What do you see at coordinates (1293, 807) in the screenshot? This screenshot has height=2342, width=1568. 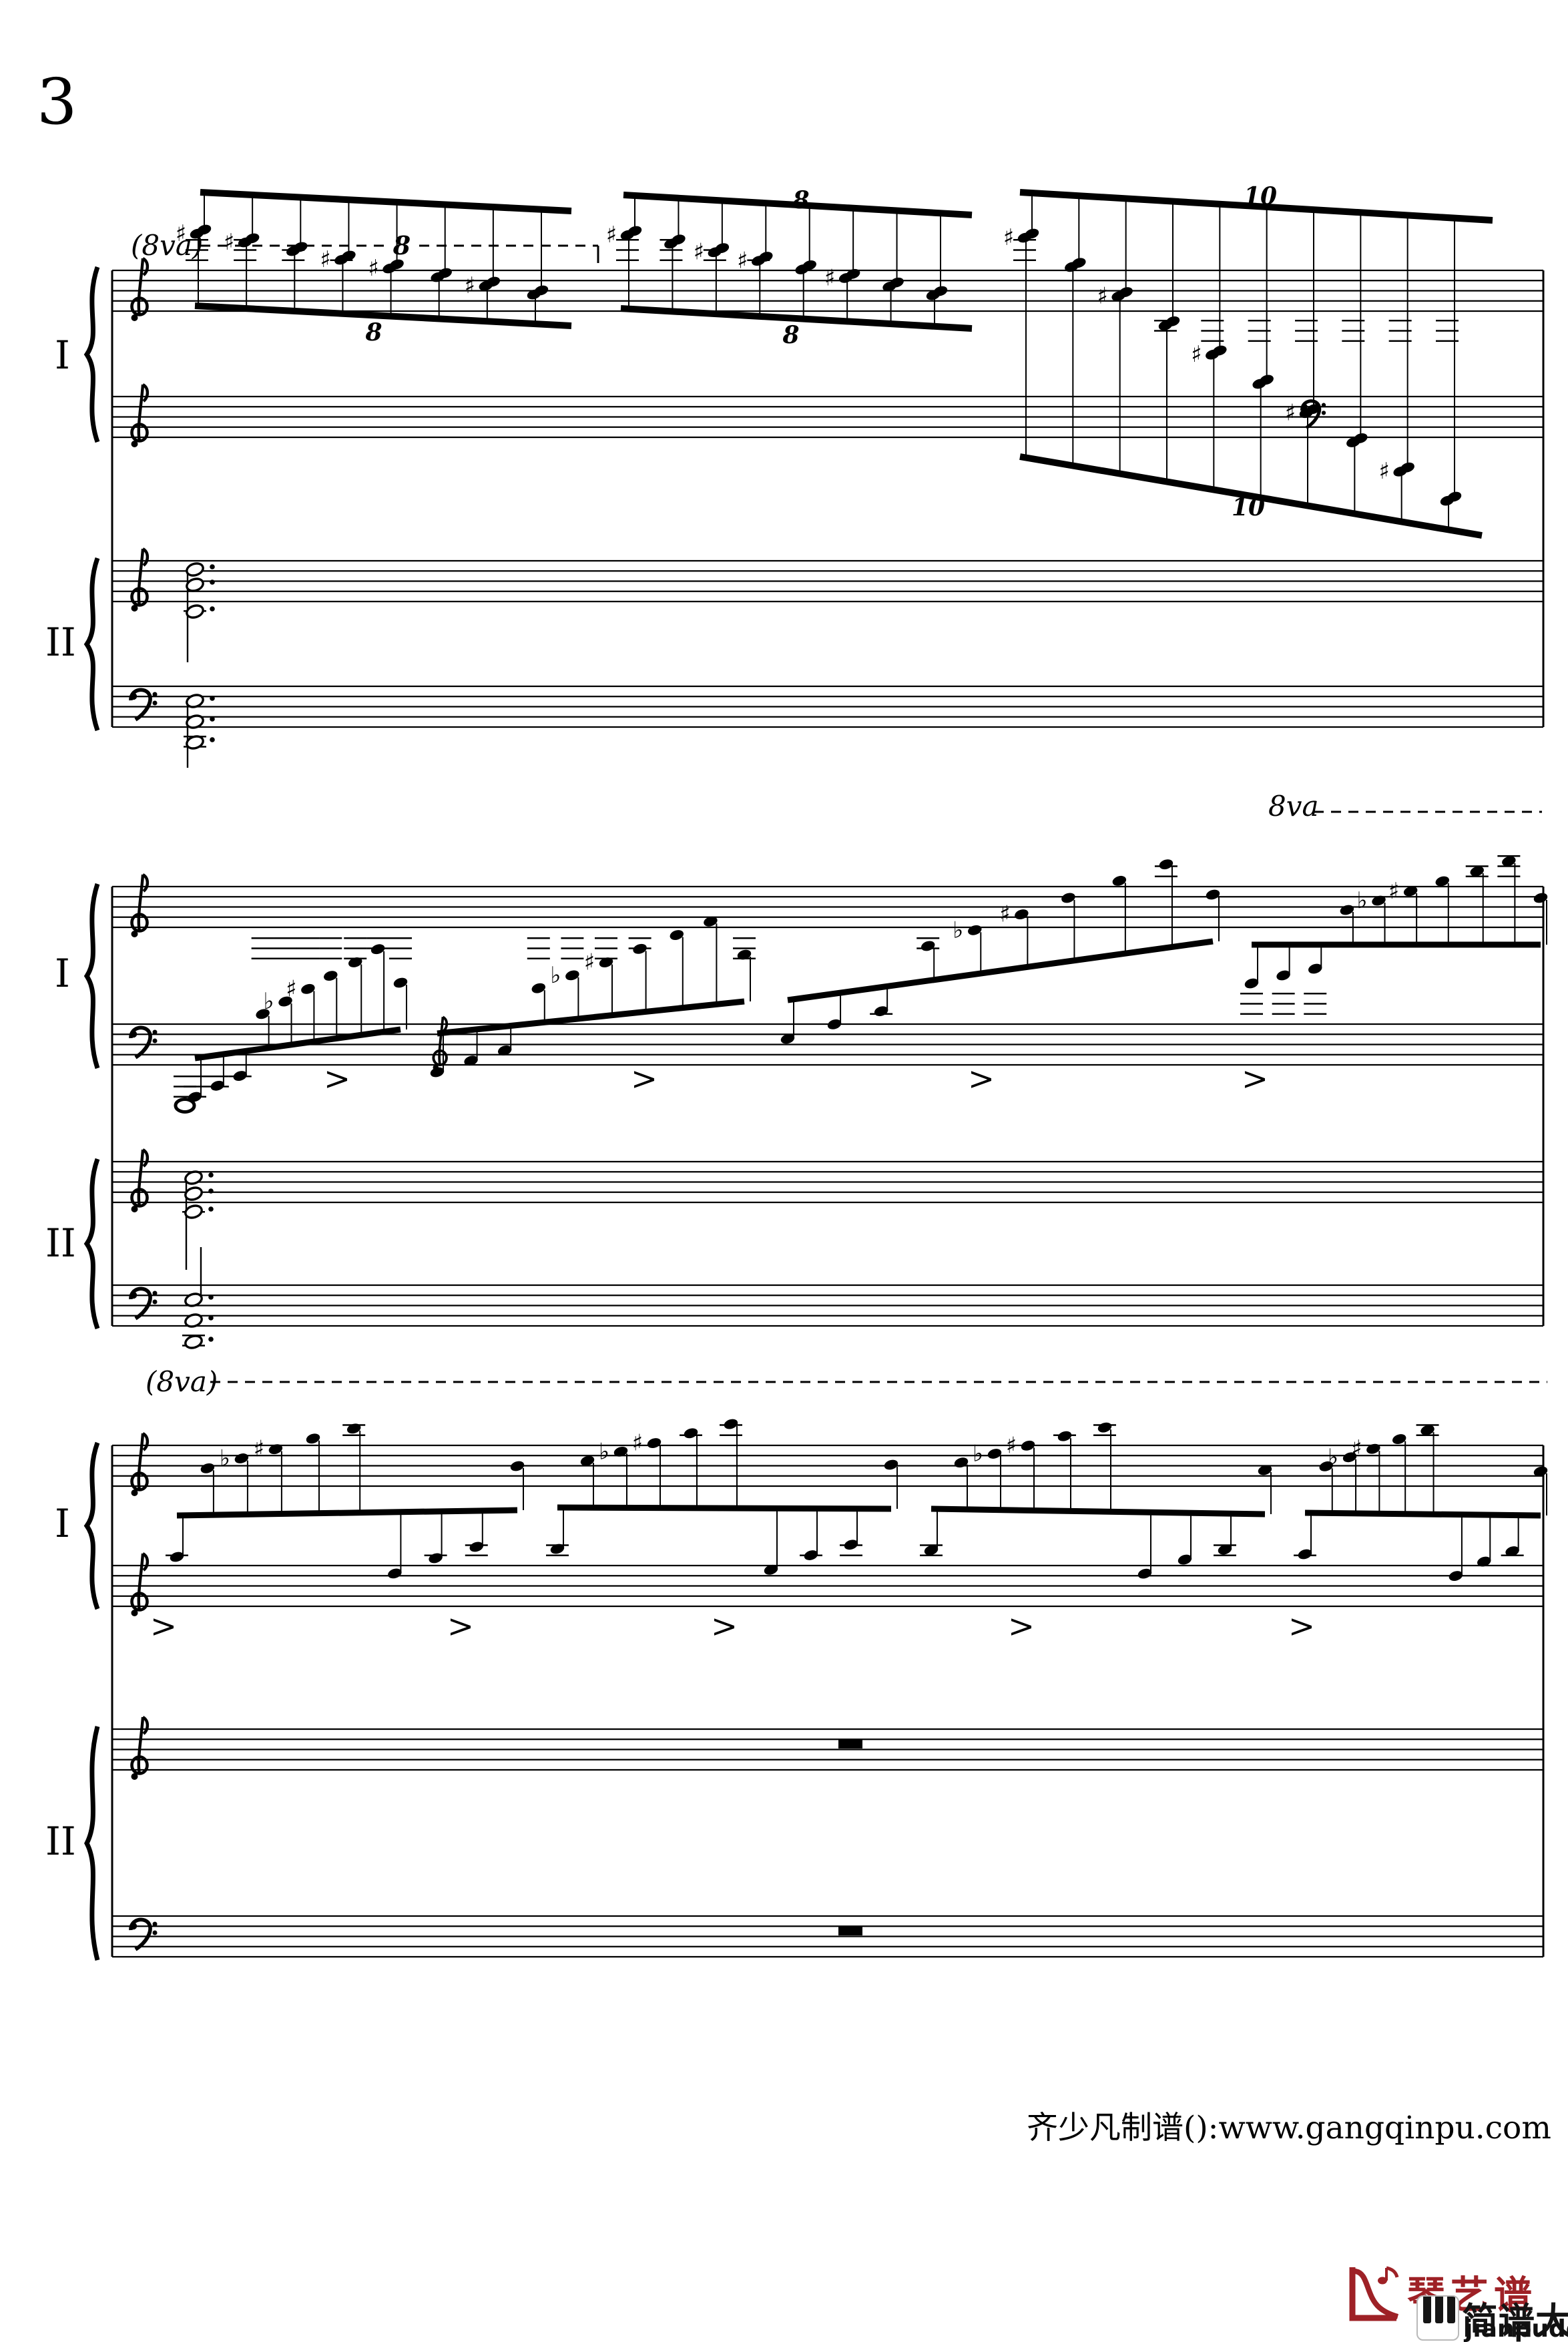 I see `svg-text: 8va` at bounding box center [1293, 807].